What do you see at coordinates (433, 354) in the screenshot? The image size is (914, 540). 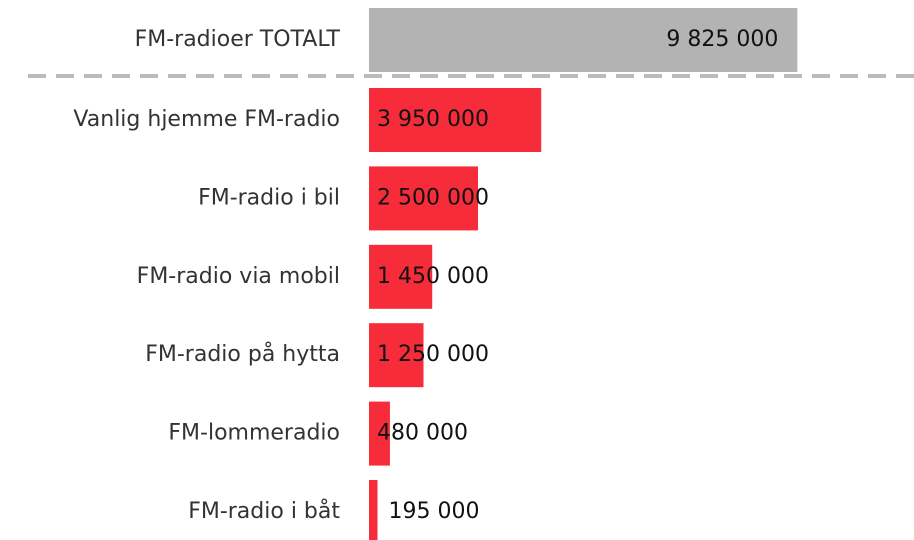 I see `value-label: 1 250 000` at bounding box center [433, 354].